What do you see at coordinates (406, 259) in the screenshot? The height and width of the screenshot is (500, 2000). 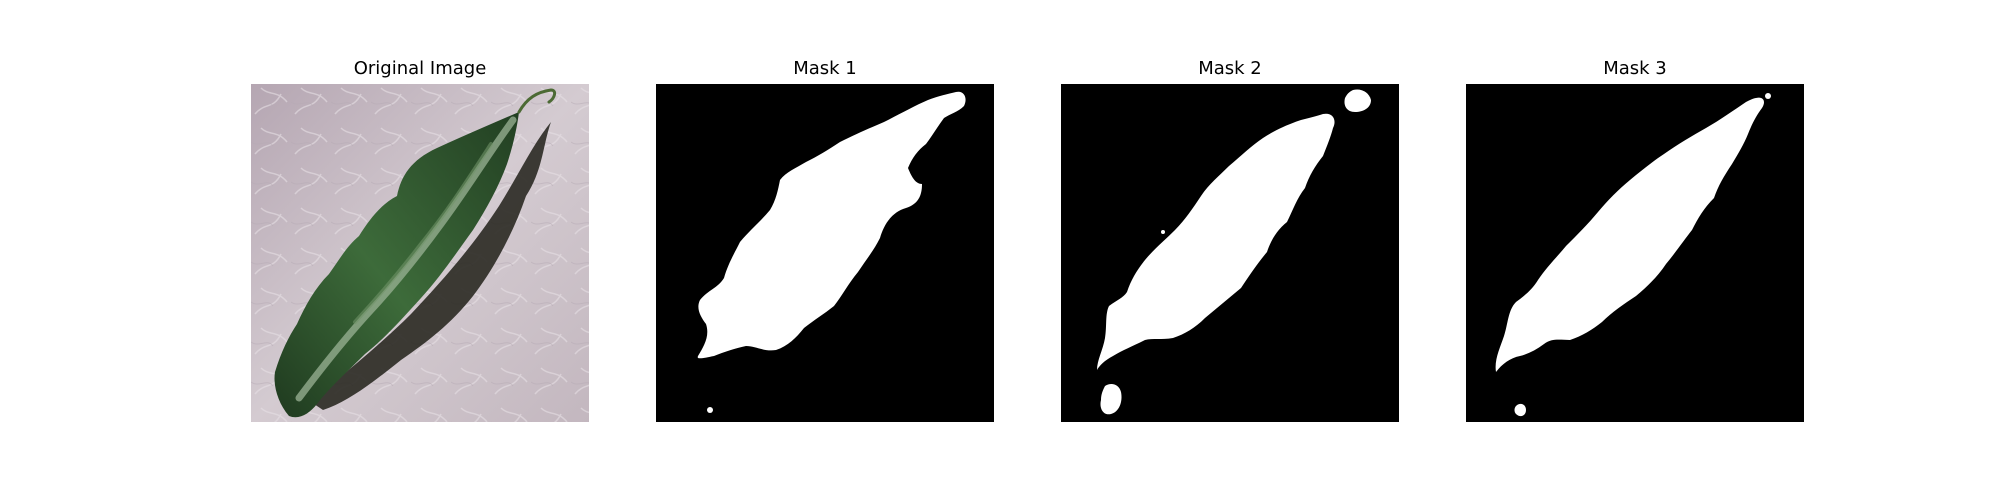 I see `leaf-midrib` at bounding box center [406, 259].